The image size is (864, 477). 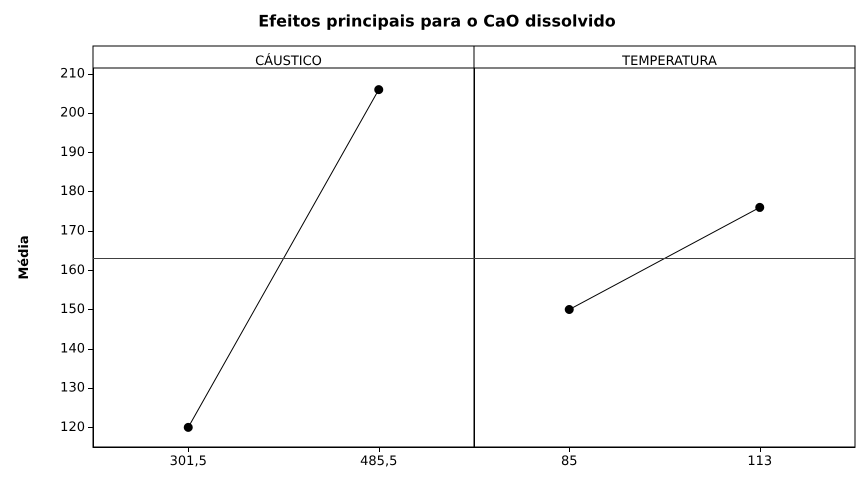 I want to click on chart-subtitle: CÁUSTICO, so click(x=288, y=60).